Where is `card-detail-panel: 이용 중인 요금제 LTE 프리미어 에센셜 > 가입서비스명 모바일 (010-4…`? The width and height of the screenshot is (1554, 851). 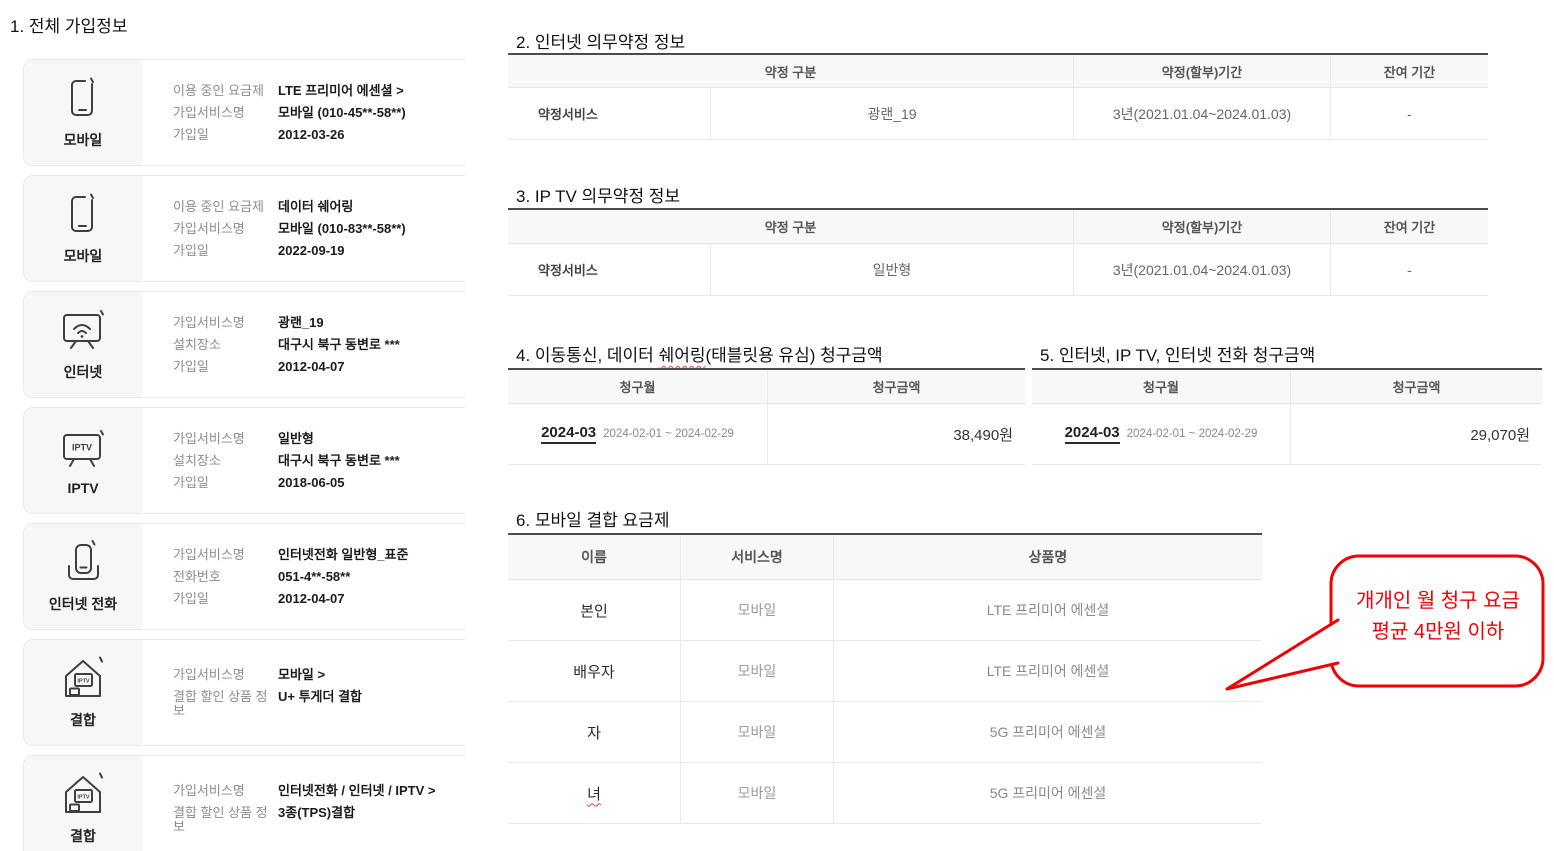
card-detail-panel: 이용 중인 요금제 LTE 프리미어 에센셜 > 가입서비스명 모바일 (010-4… is located at coordinates (303, 112).